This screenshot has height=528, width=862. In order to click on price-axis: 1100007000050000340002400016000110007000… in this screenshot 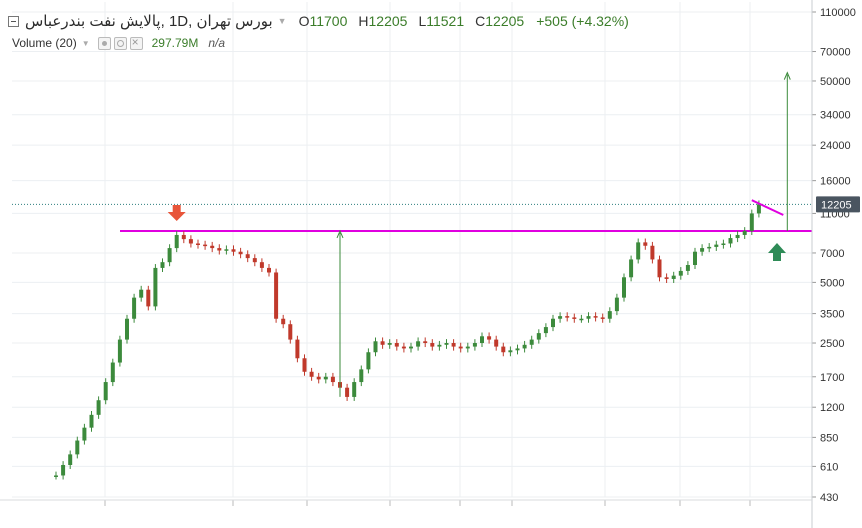, I will do `click(835, 264)`.